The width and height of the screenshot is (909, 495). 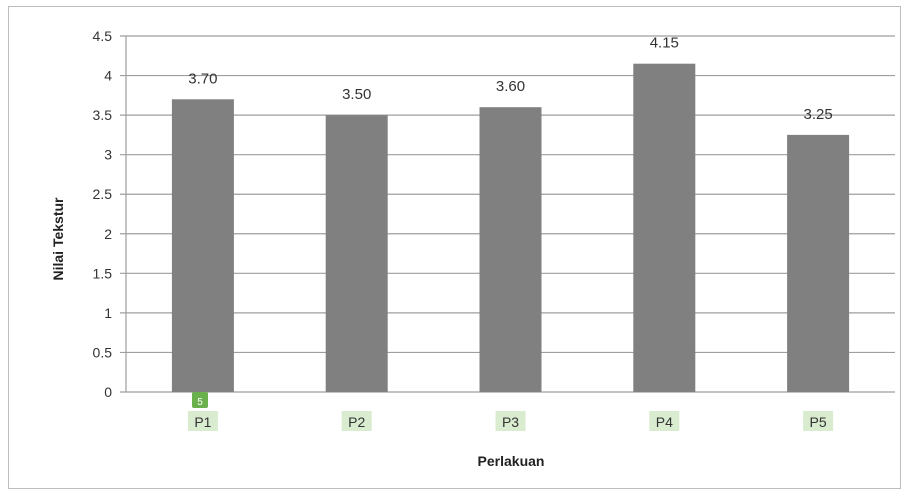 I want to click on x-category-label: P4, so click(x=664, y=422).